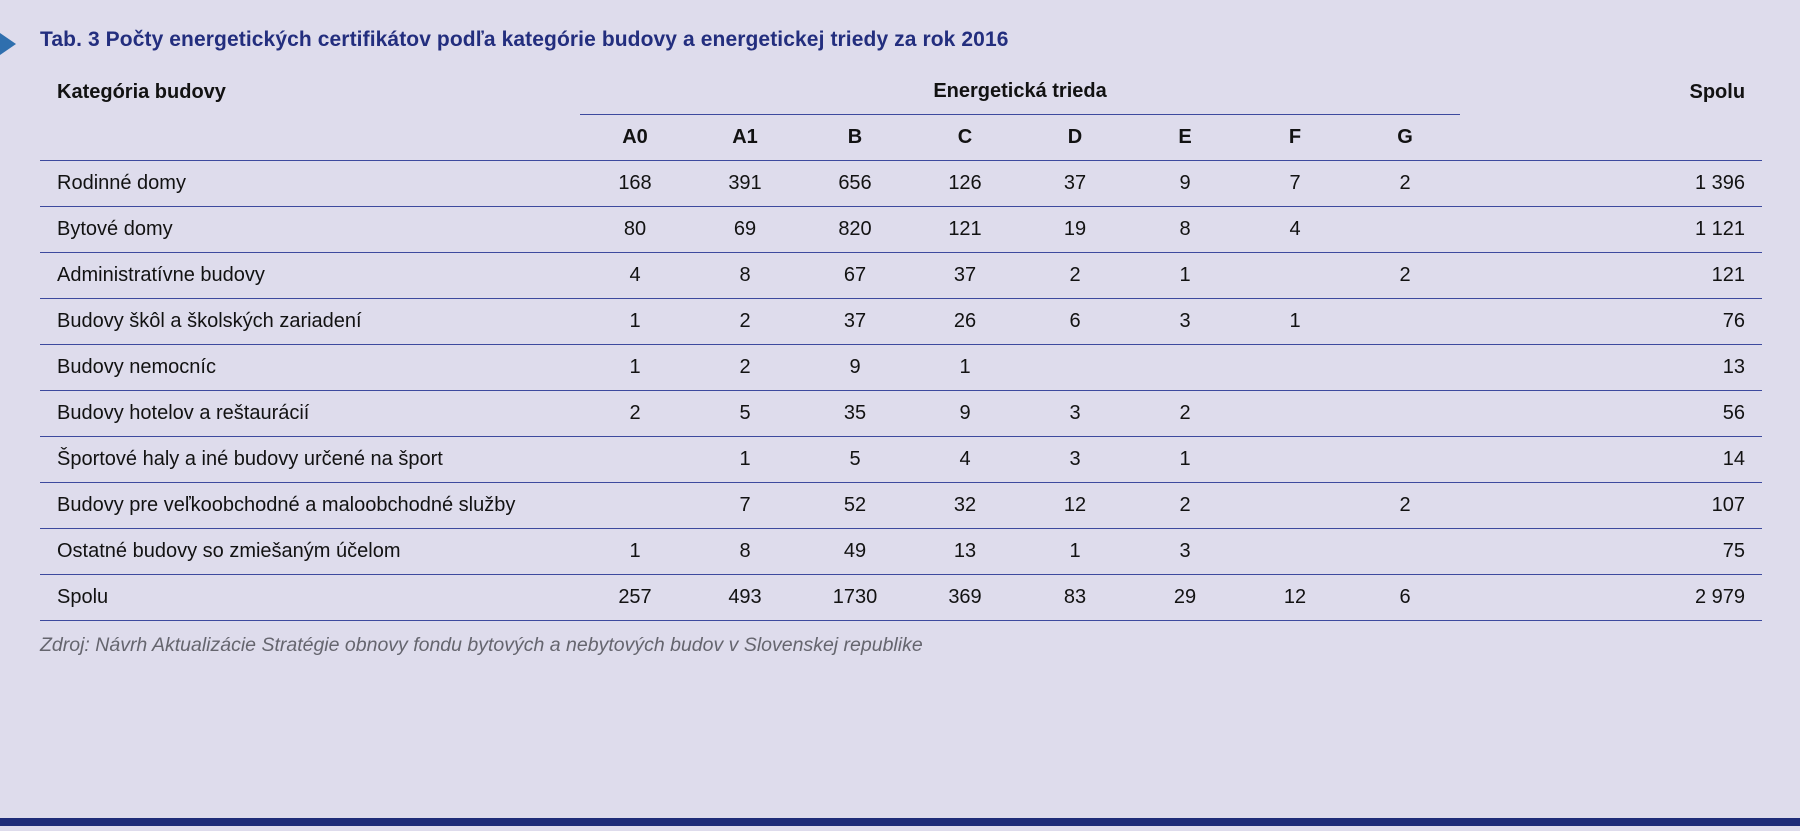 This screenshot has height=831, width=1800. I want to click on value-cell: 493, so click(745, 597).